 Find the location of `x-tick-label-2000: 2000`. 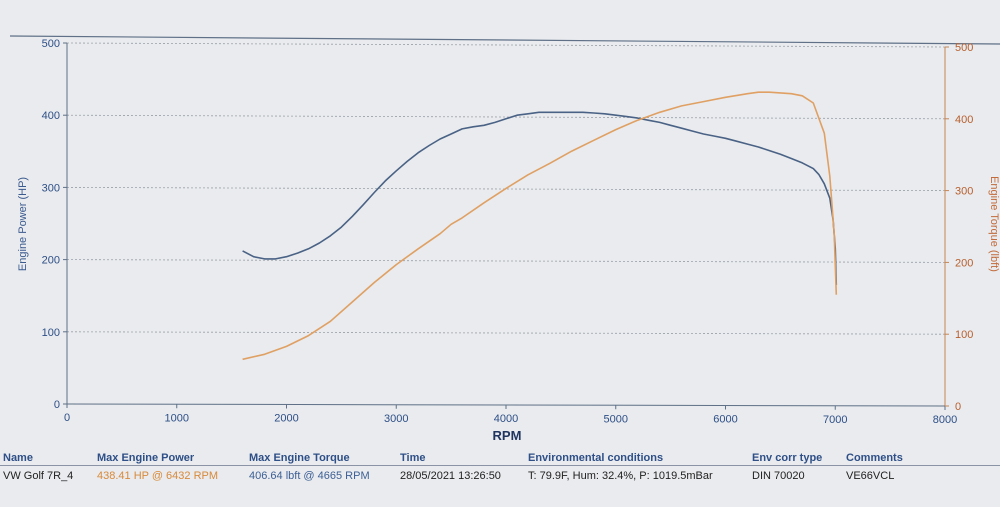

x-tick-label-2000: 2000 is located at coordinates (286, 419).